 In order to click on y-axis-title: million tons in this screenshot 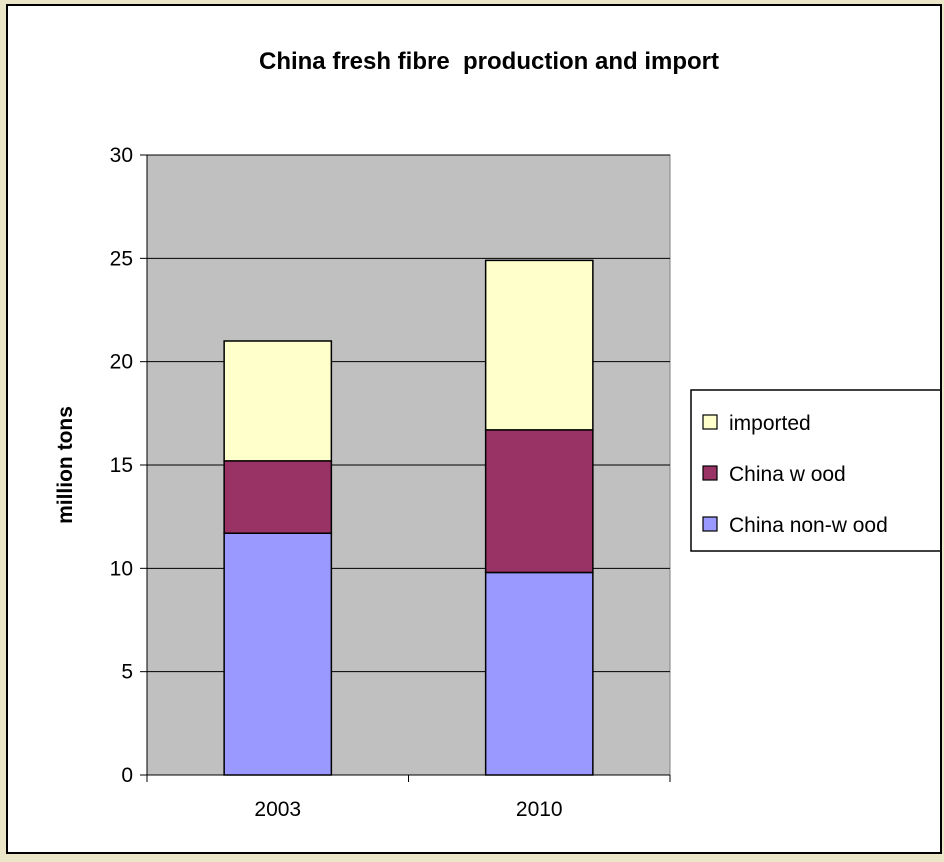, I will do `click(65, 465)`.